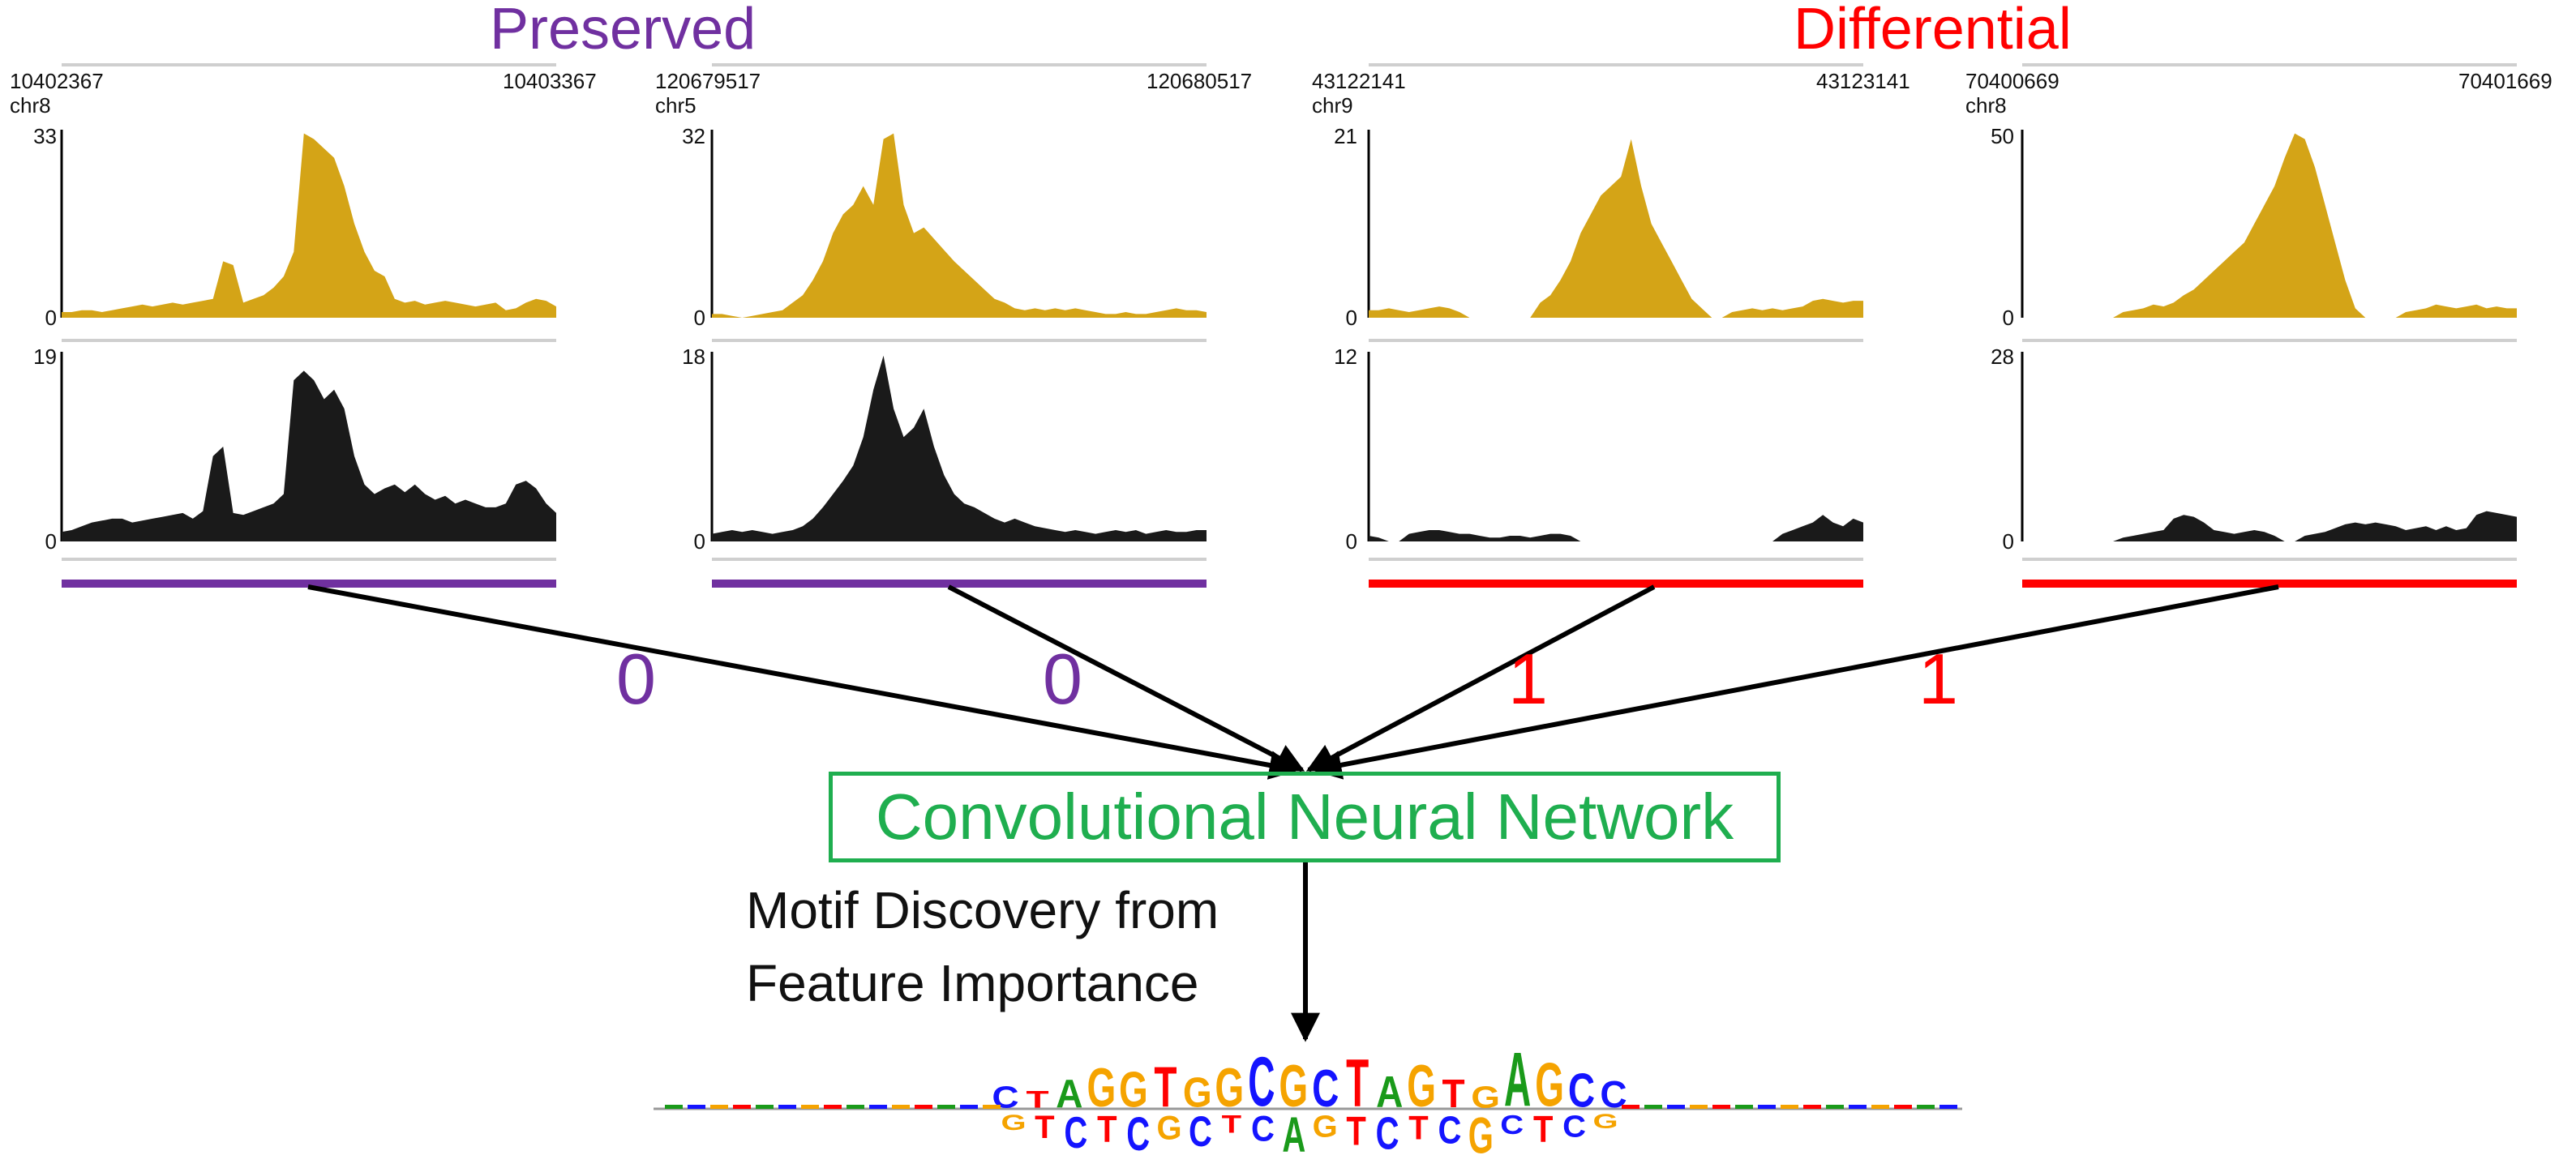 The width and height of the screenshot is (2576, 1168). What do you see at coordinates (1351, 542) in the screenshot?
I see `panel-3-bottom-ymin: 0` at bounding box center [1351, 542].